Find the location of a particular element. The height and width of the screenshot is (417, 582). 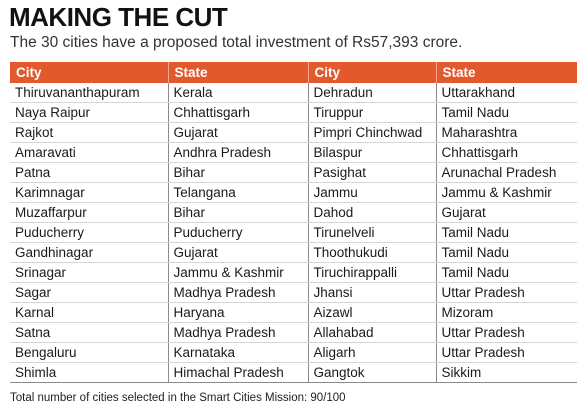

table-row: Karimnagar Telangana Jammu Jammu & Kashmir is located at coordinates (293, 192).